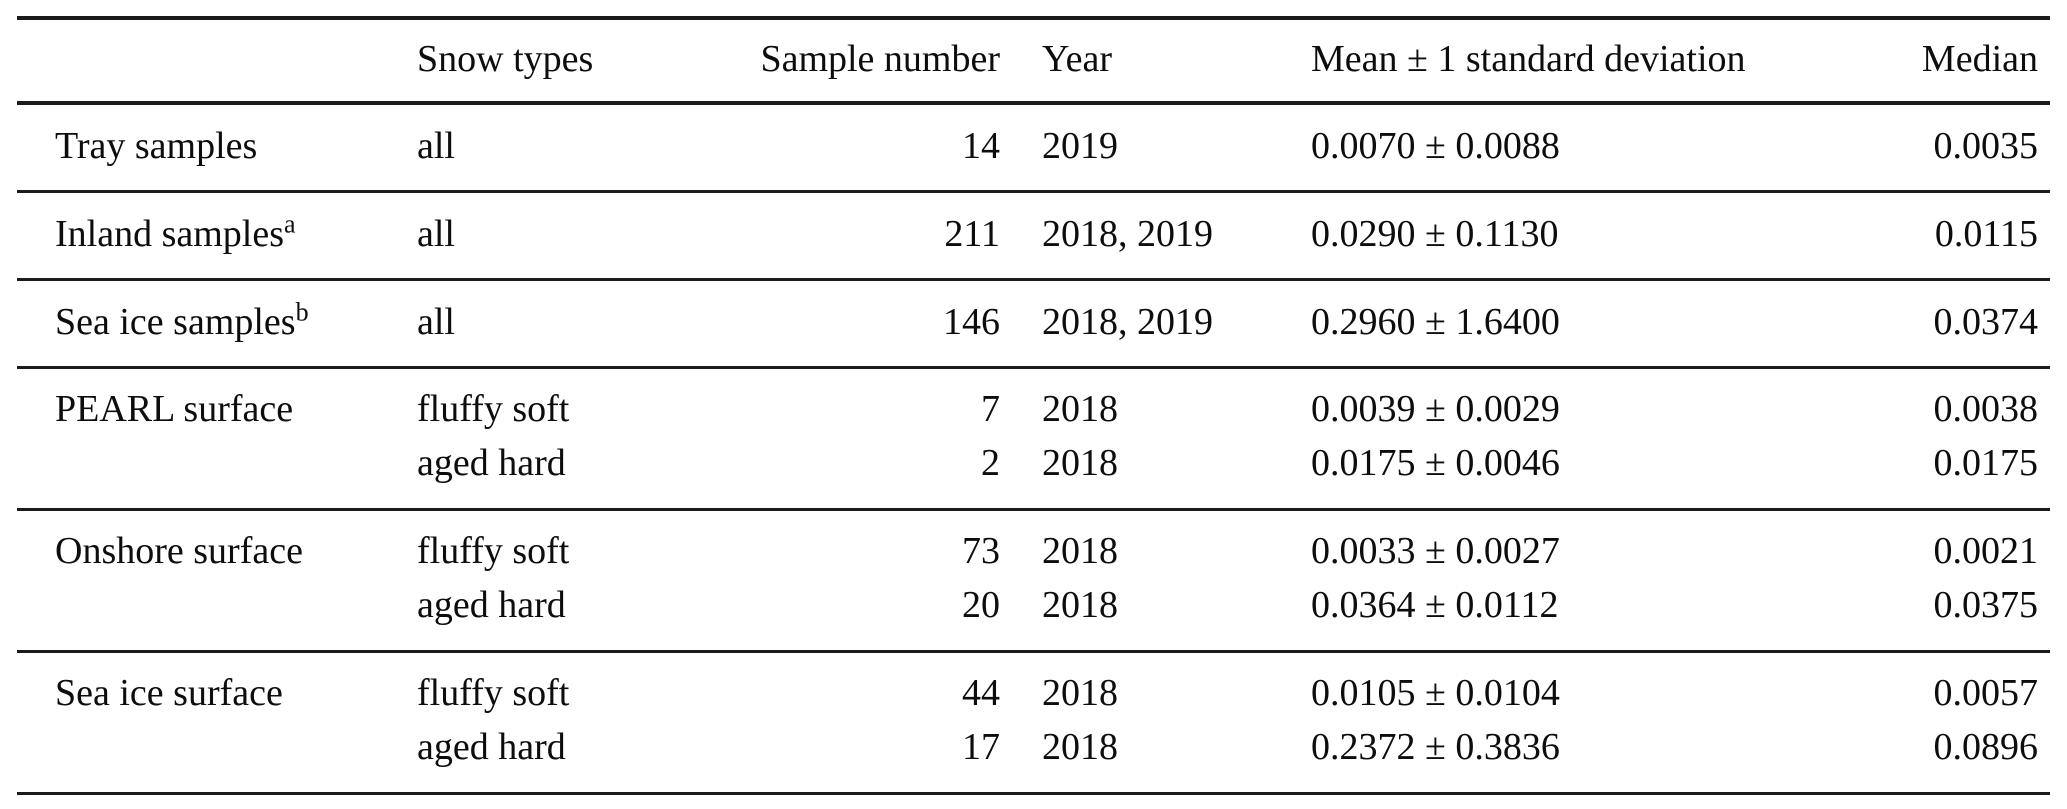  Describe the element at coordinates (1435, 605) in the screenshot. I see `cell-mean-sd: 0.0364 ± 0.0112` at that location.